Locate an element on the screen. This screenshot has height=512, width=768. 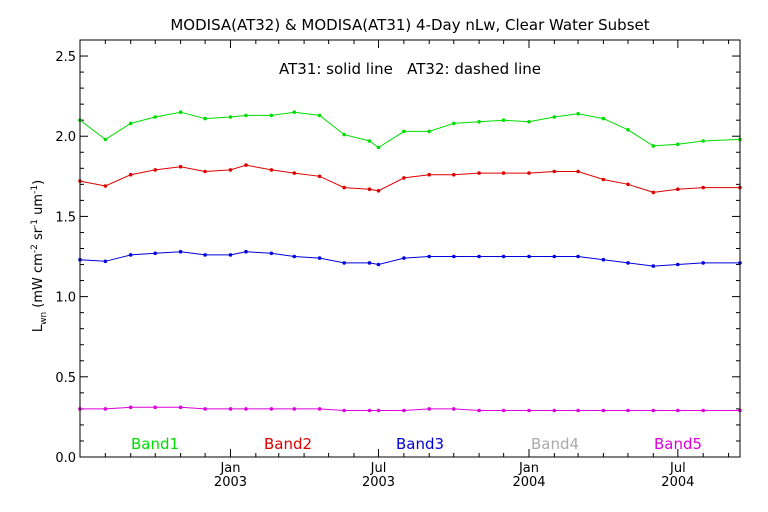
series-line-band5 is located at coordinates (410, 408).